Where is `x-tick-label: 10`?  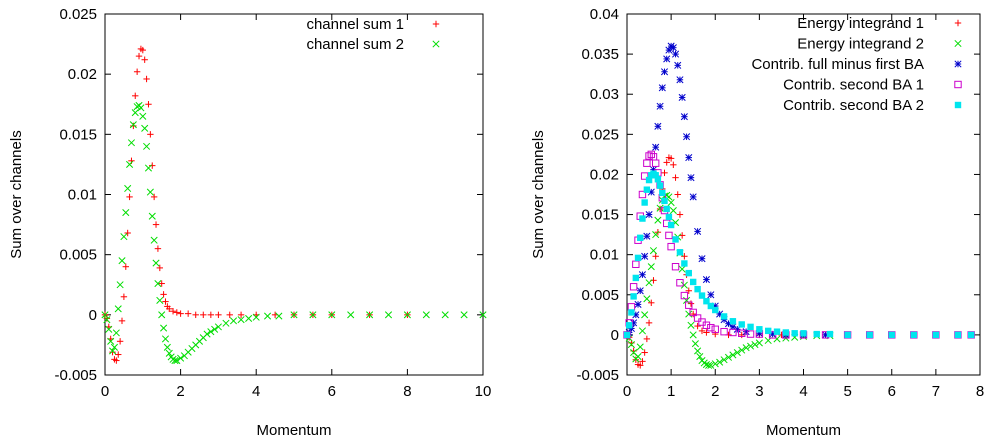 x-tick-label: 10 is located at coordinates (483, 391).